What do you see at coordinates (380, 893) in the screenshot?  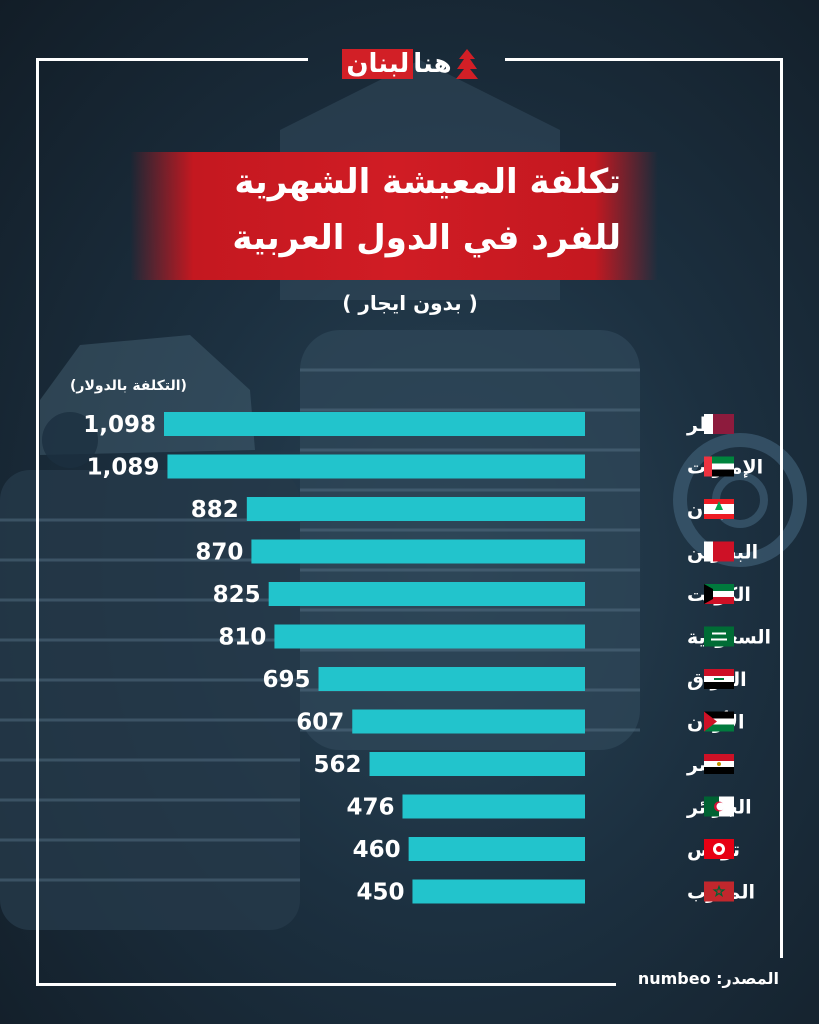 I see `value-label-11: 450` at bounding box center [380, 893].